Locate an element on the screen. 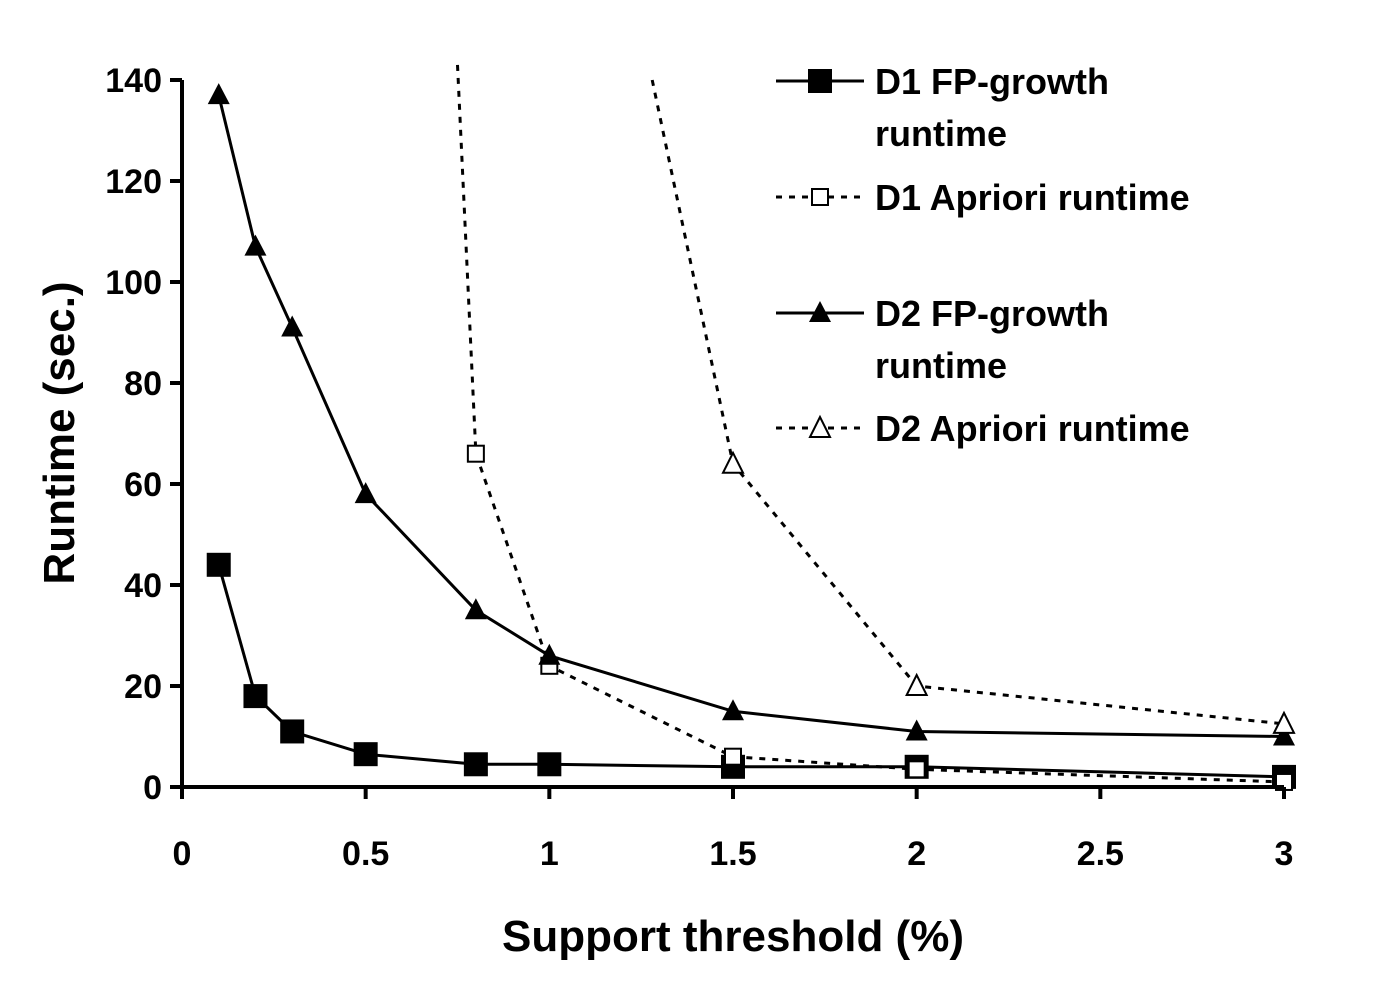 The width and height of the screenshot is (1379, 1001). legend-entry-2: D2 FP-growth runtime is located at coordinates (942, 339).